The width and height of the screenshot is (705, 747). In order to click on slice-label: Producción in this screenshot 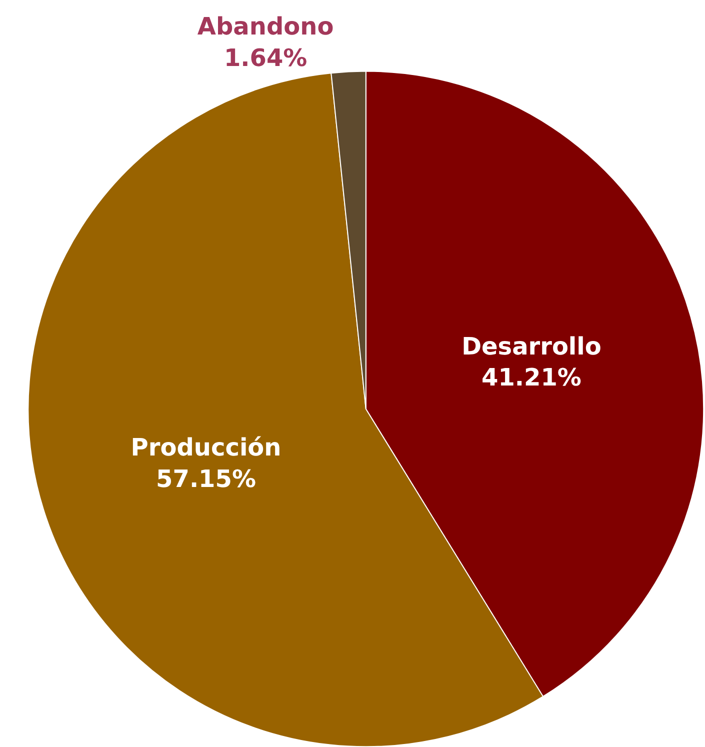, I will do `click(206, 448)`.